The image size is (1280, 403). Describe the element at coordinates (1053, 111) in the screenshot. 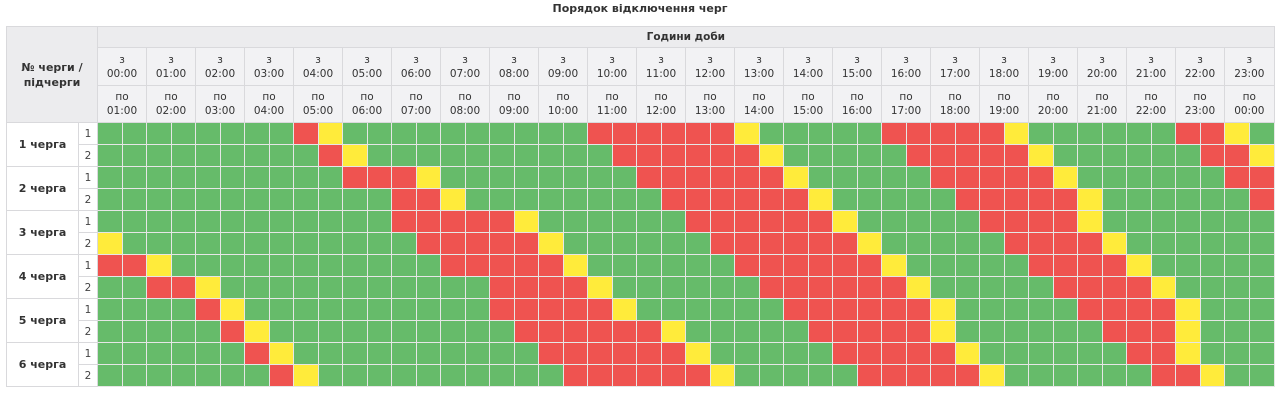

I see `to-time: 20:00` at that location.